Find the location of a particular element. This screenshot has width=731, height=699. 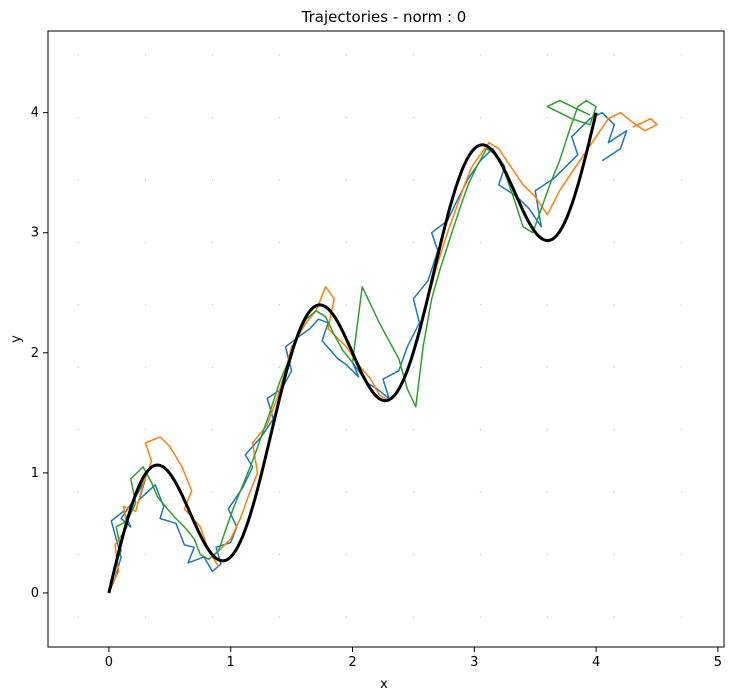

x-tick-label: 0 is located at coordinates (109, 662).